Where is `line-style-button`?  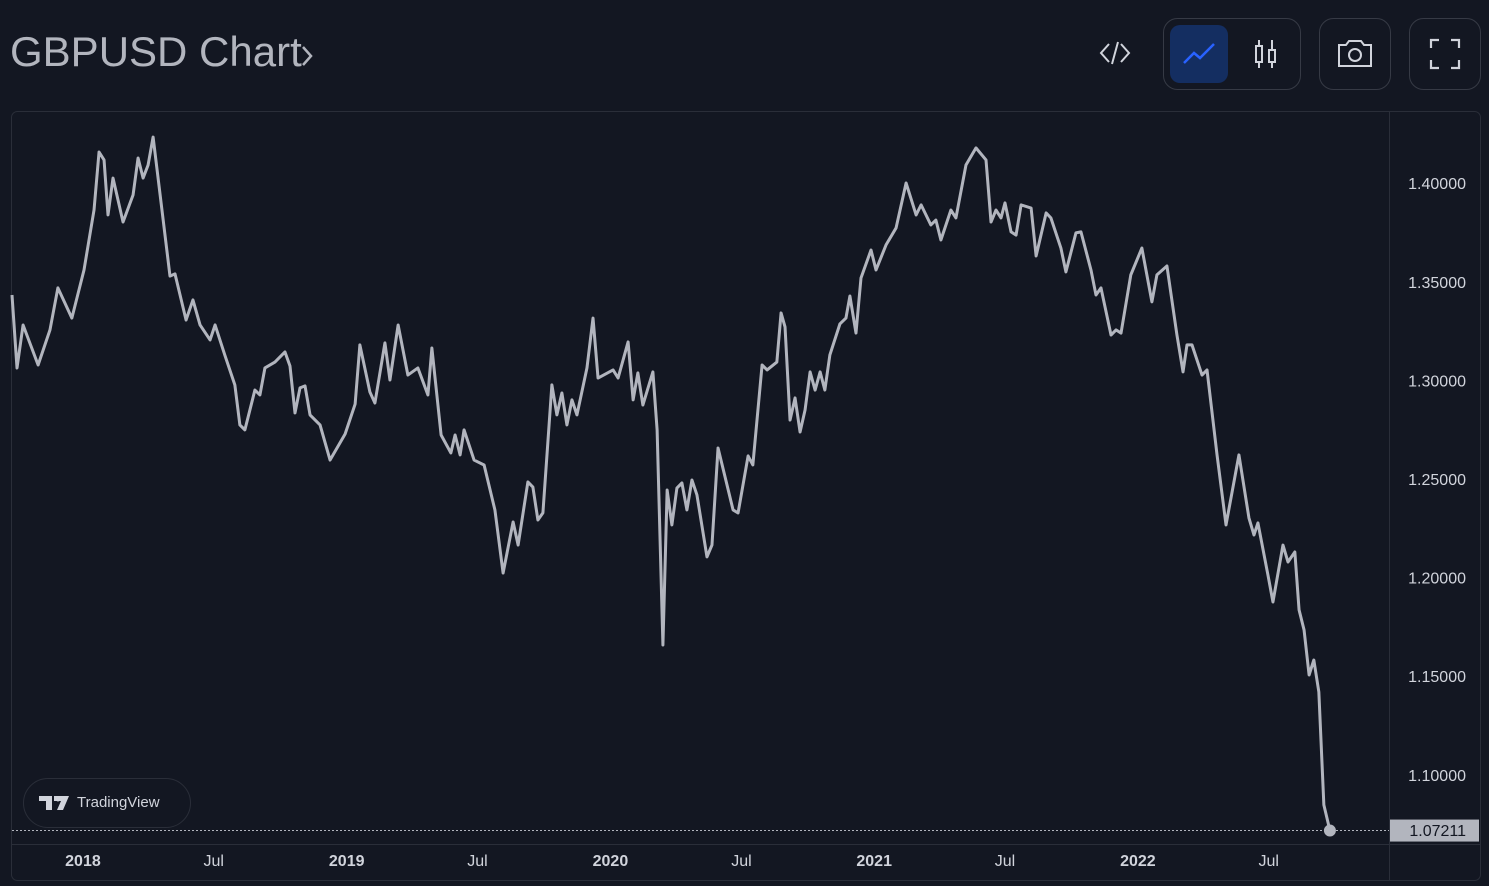 line-style-button is located at coordinates (1199, 54).